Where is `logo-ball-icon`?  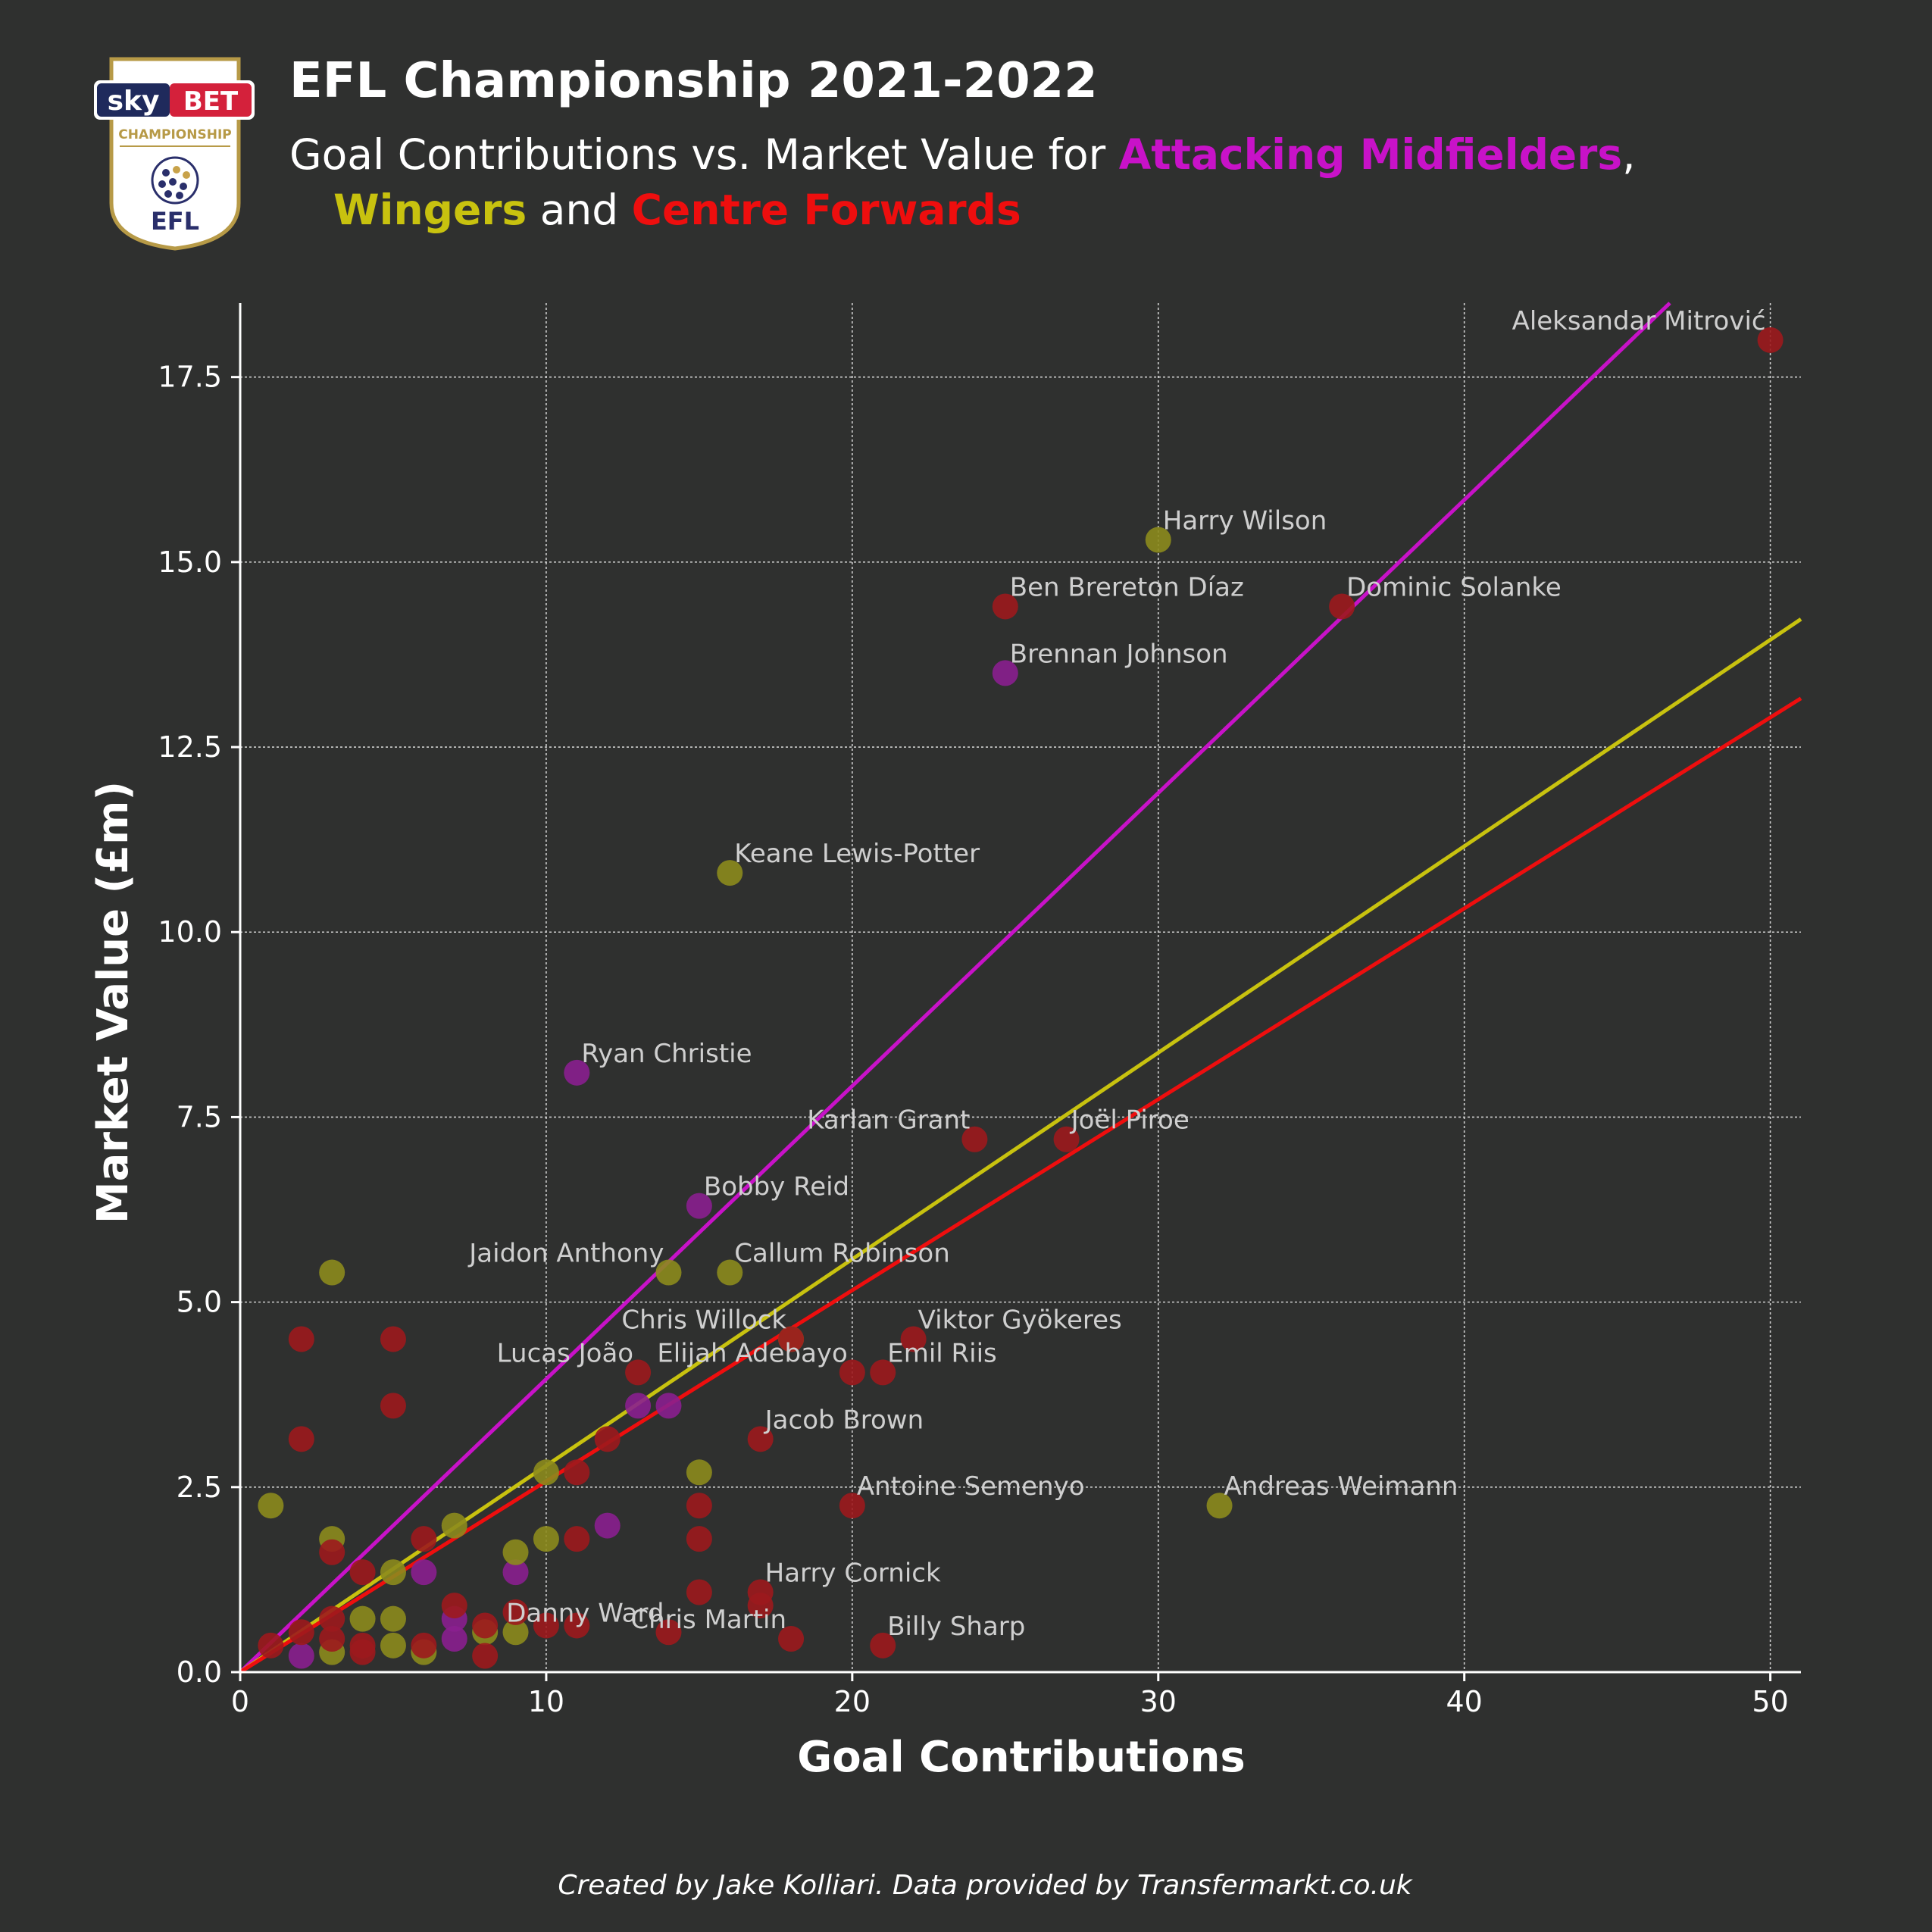 logo-ball-icon is located at coordinates (175, 180).